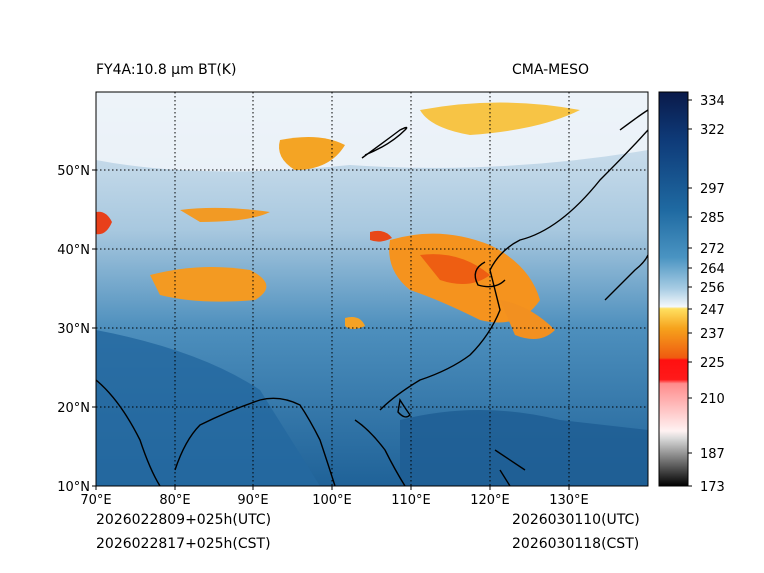 This screenshot has width=764, height=573. Describe the element at coordinates (712, 101) in the screenshot. I see `colorbar-tick-334: 334` at that location.